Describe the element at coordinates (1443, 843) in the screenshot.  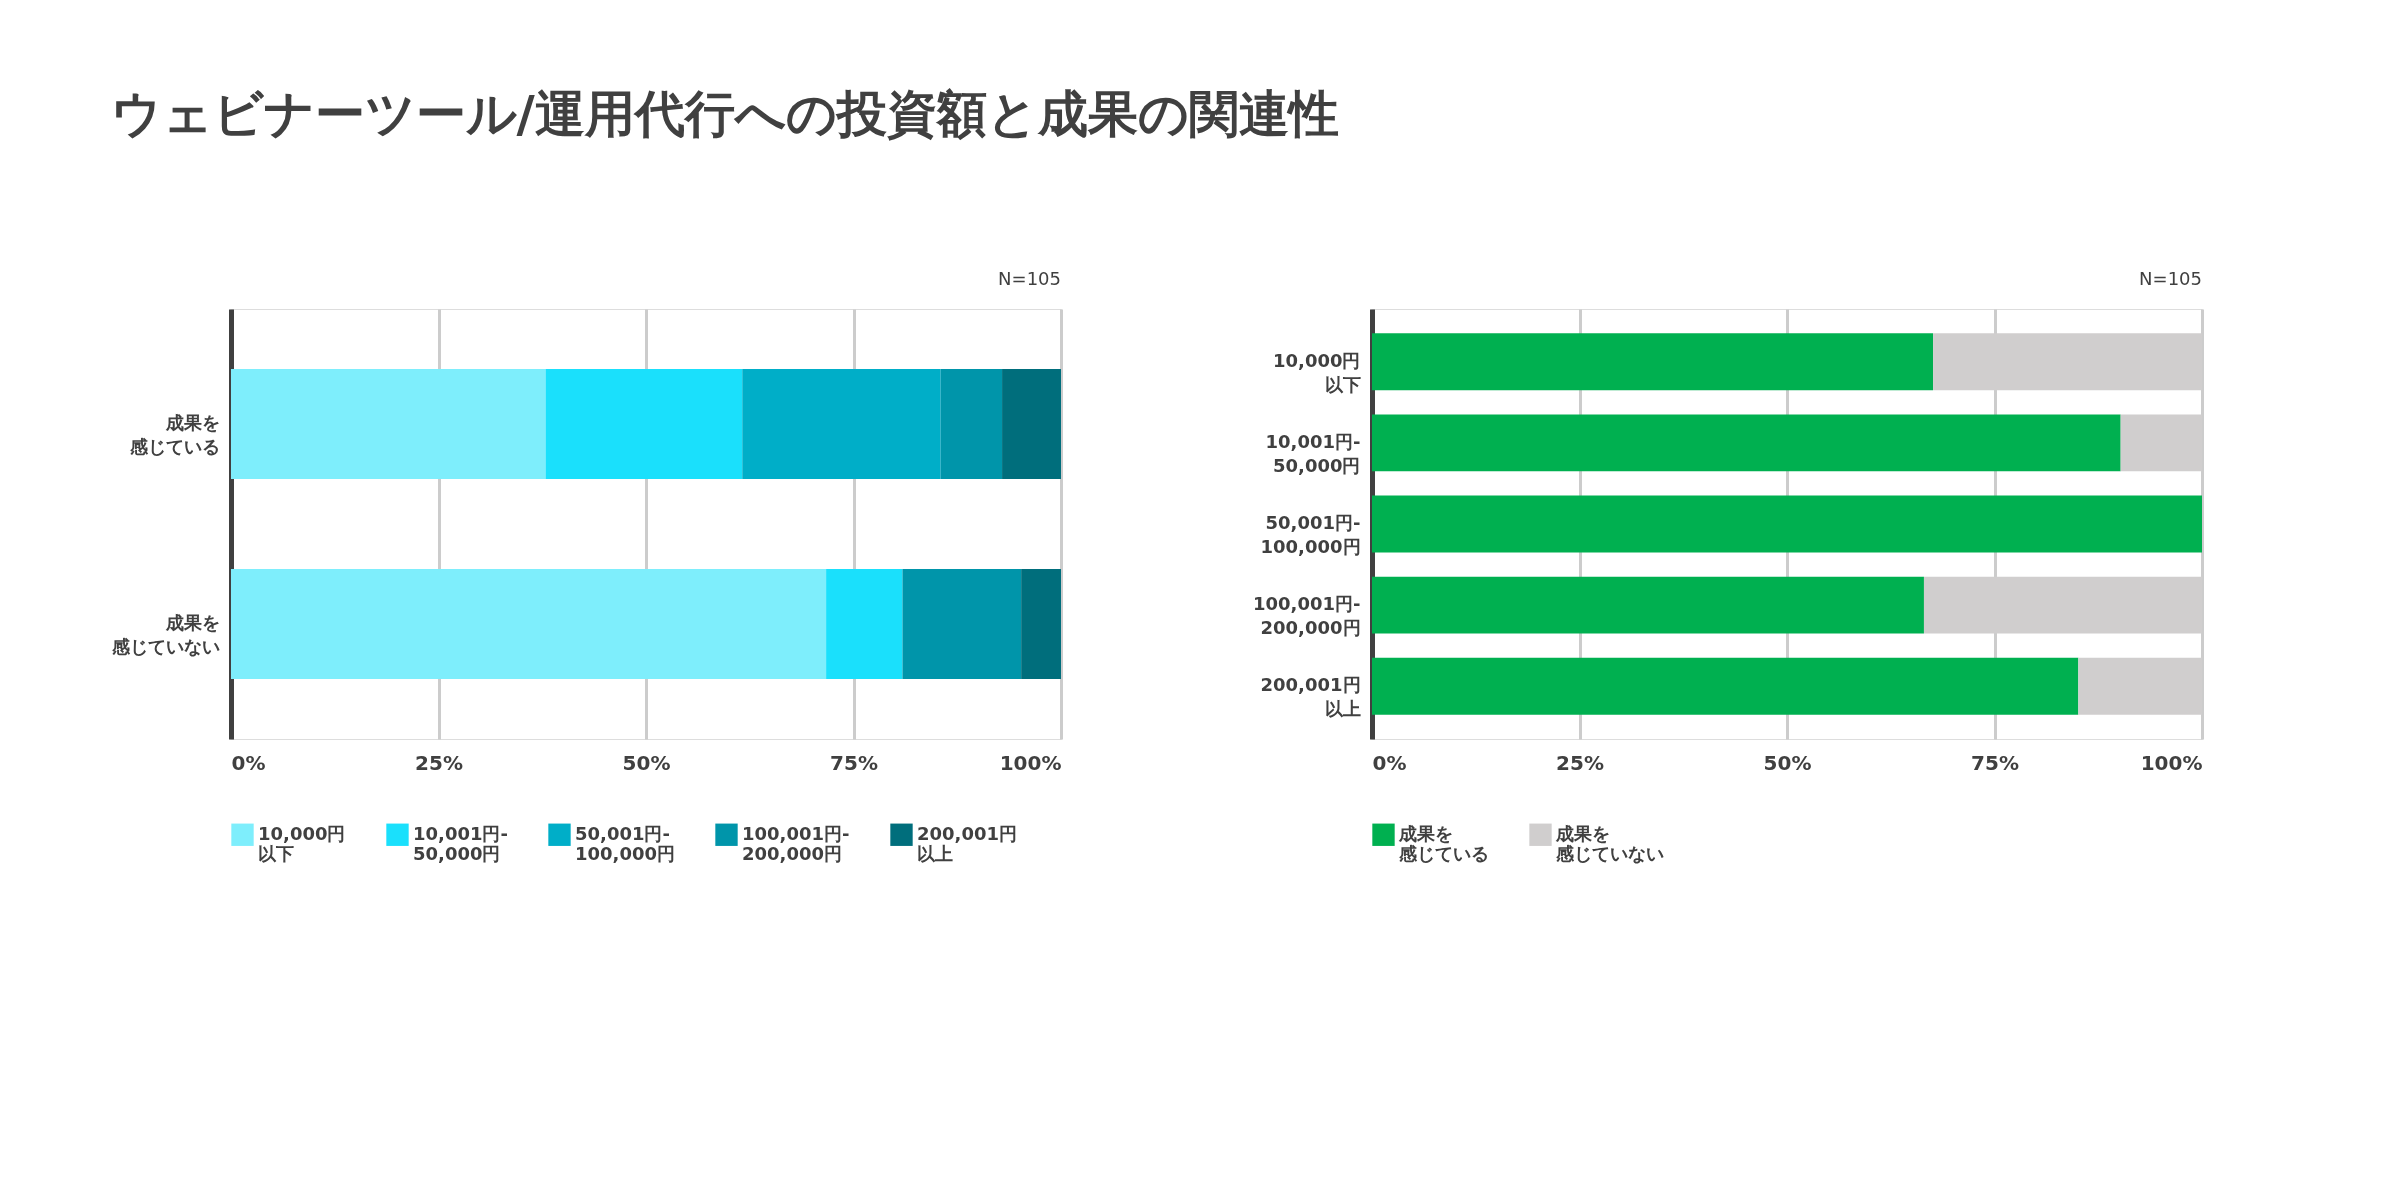
I see `legend-label: 成果を感じている` at that location.